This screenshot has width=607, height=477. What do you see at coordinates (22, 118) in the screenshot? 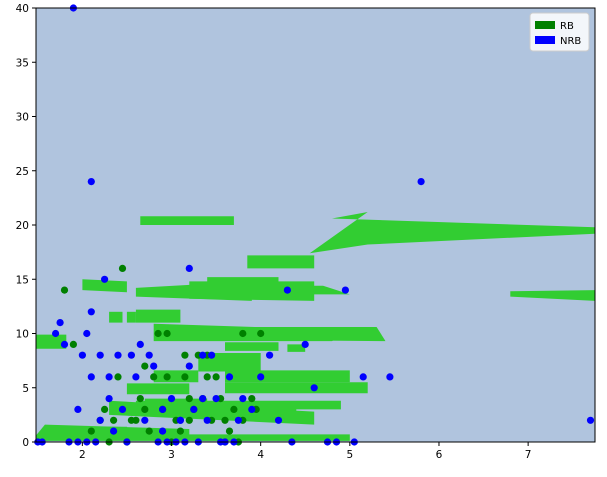
I see `y-tick-label: 30` at bounding box center [22, 118].